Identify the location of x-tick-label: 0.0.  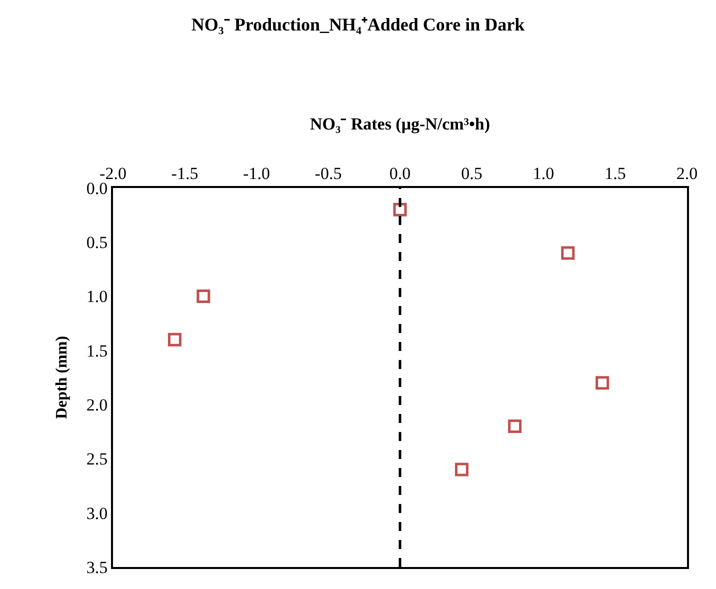
(400, 174).